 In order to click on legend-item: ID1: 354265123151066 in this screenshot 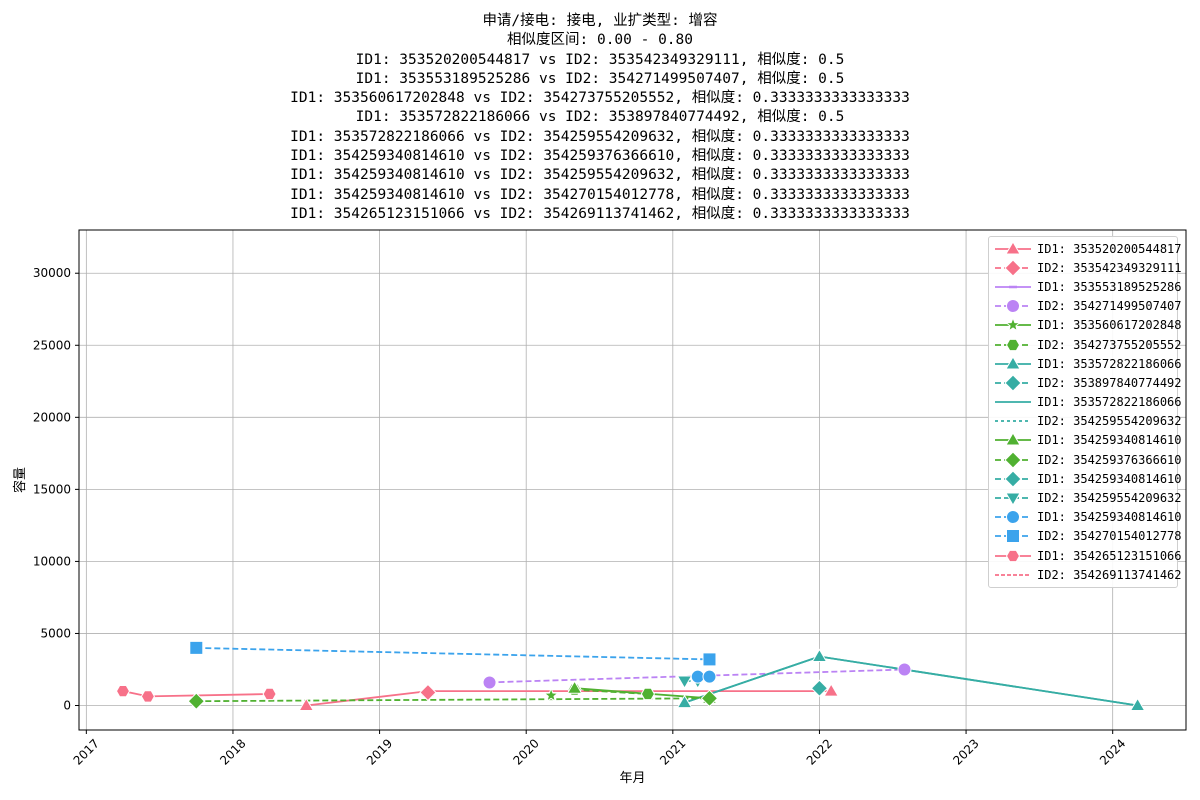, I will do `click(1085, 555)`.